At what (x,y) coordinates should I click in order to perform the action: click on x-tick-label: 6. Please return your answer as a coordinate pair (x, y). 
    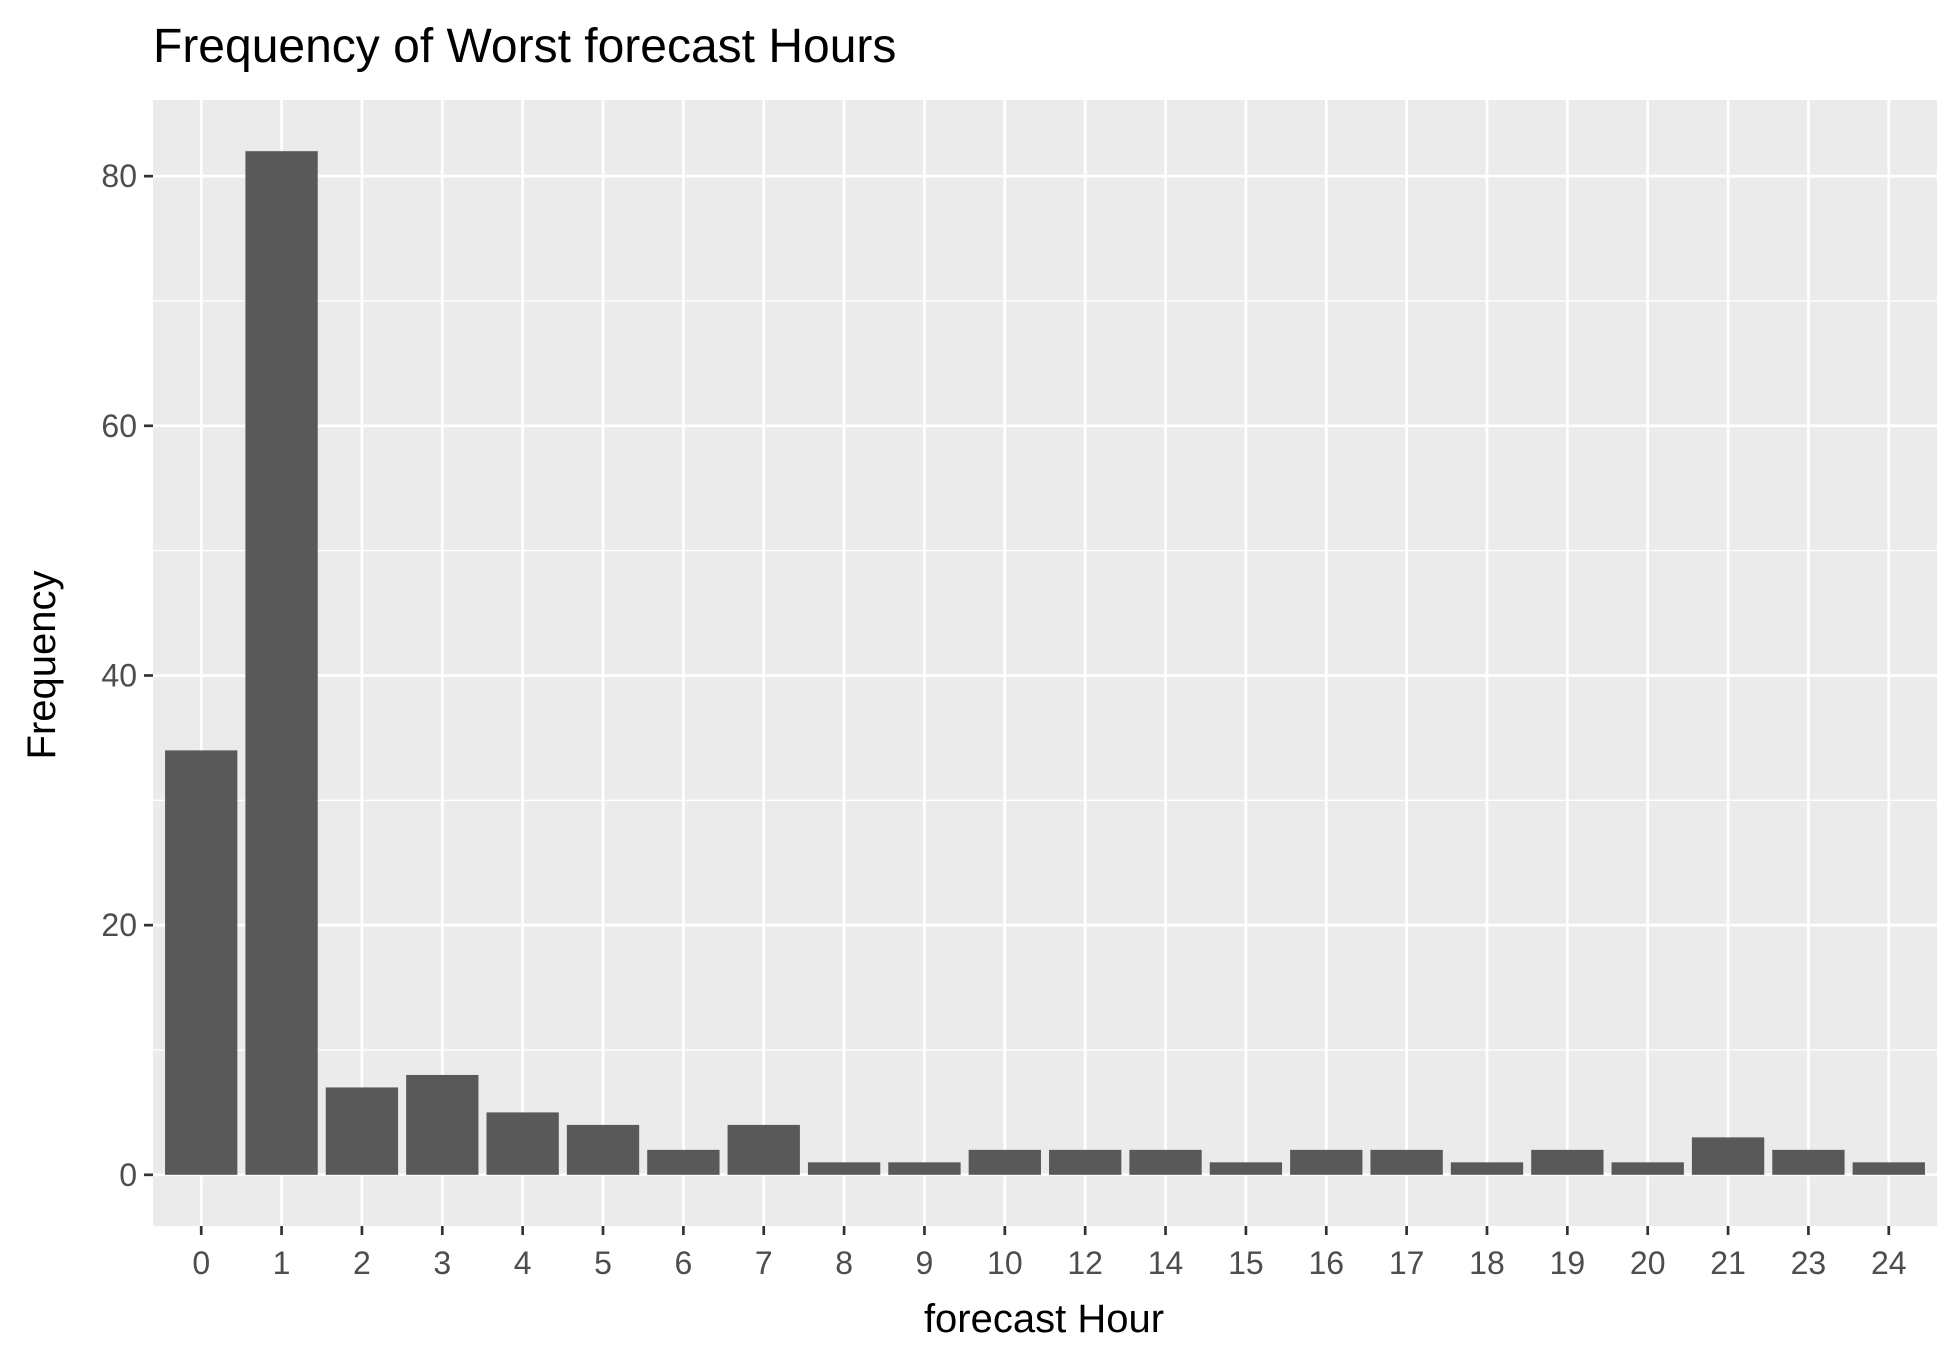
    Looking at the image, I should click on (683, 1263).